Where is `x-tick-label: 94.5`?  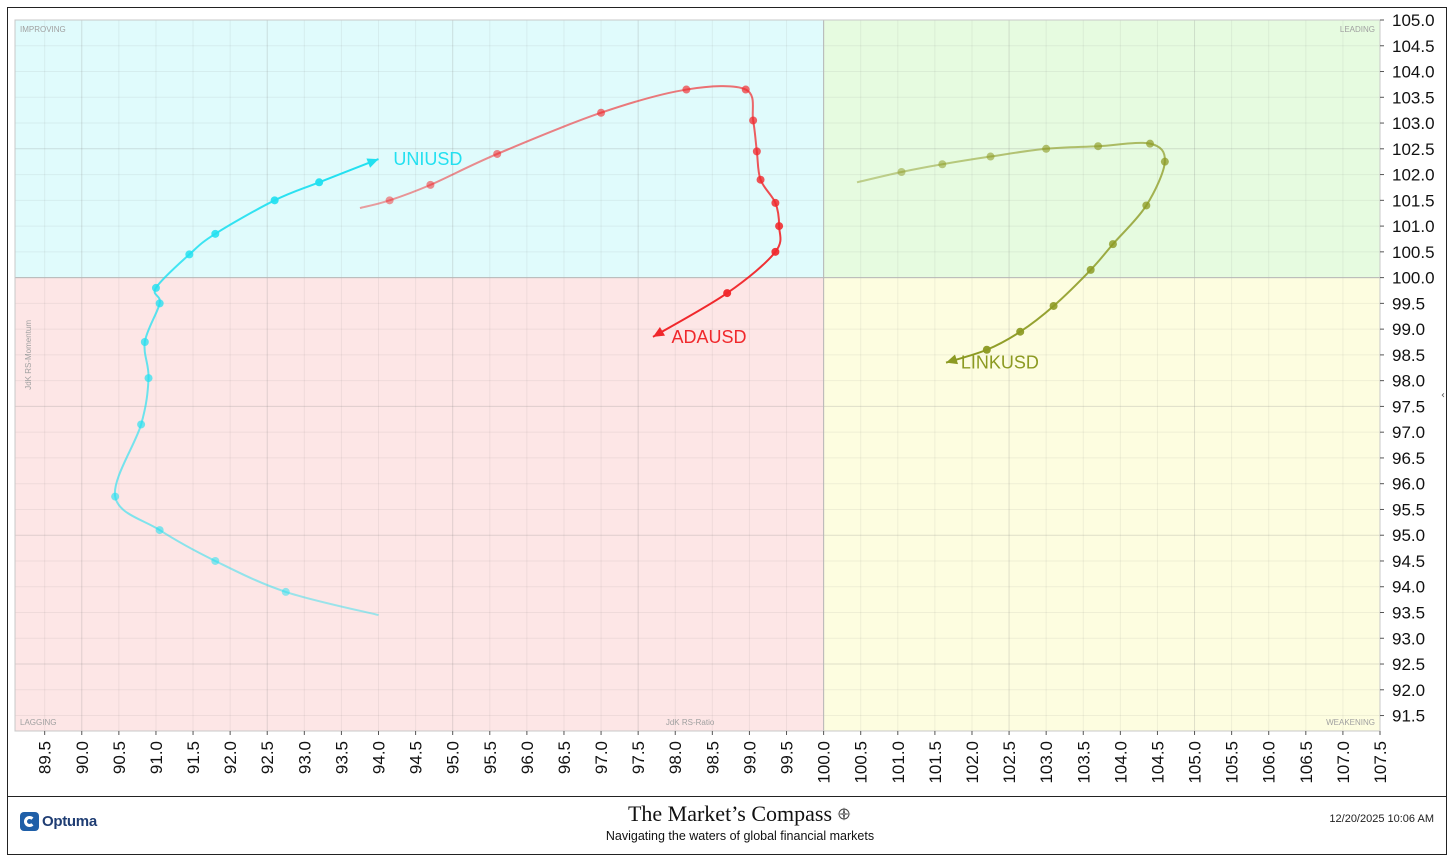
x-tick-label: 94.5 is located at coordinates (416, 757).